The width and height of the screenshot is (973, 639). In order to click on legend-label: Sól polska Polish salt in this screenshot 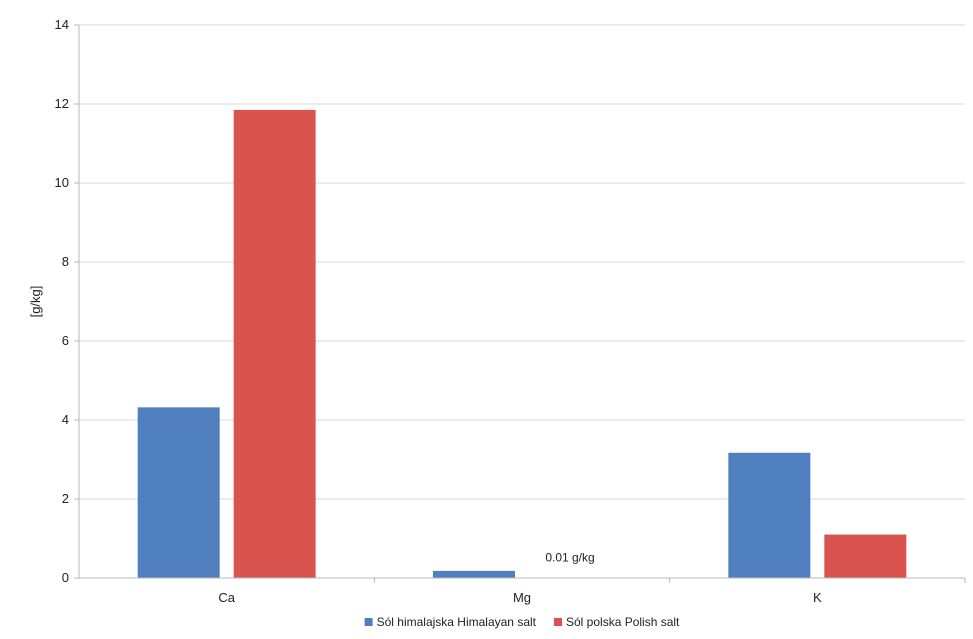, I will do `click(623, 622)`.